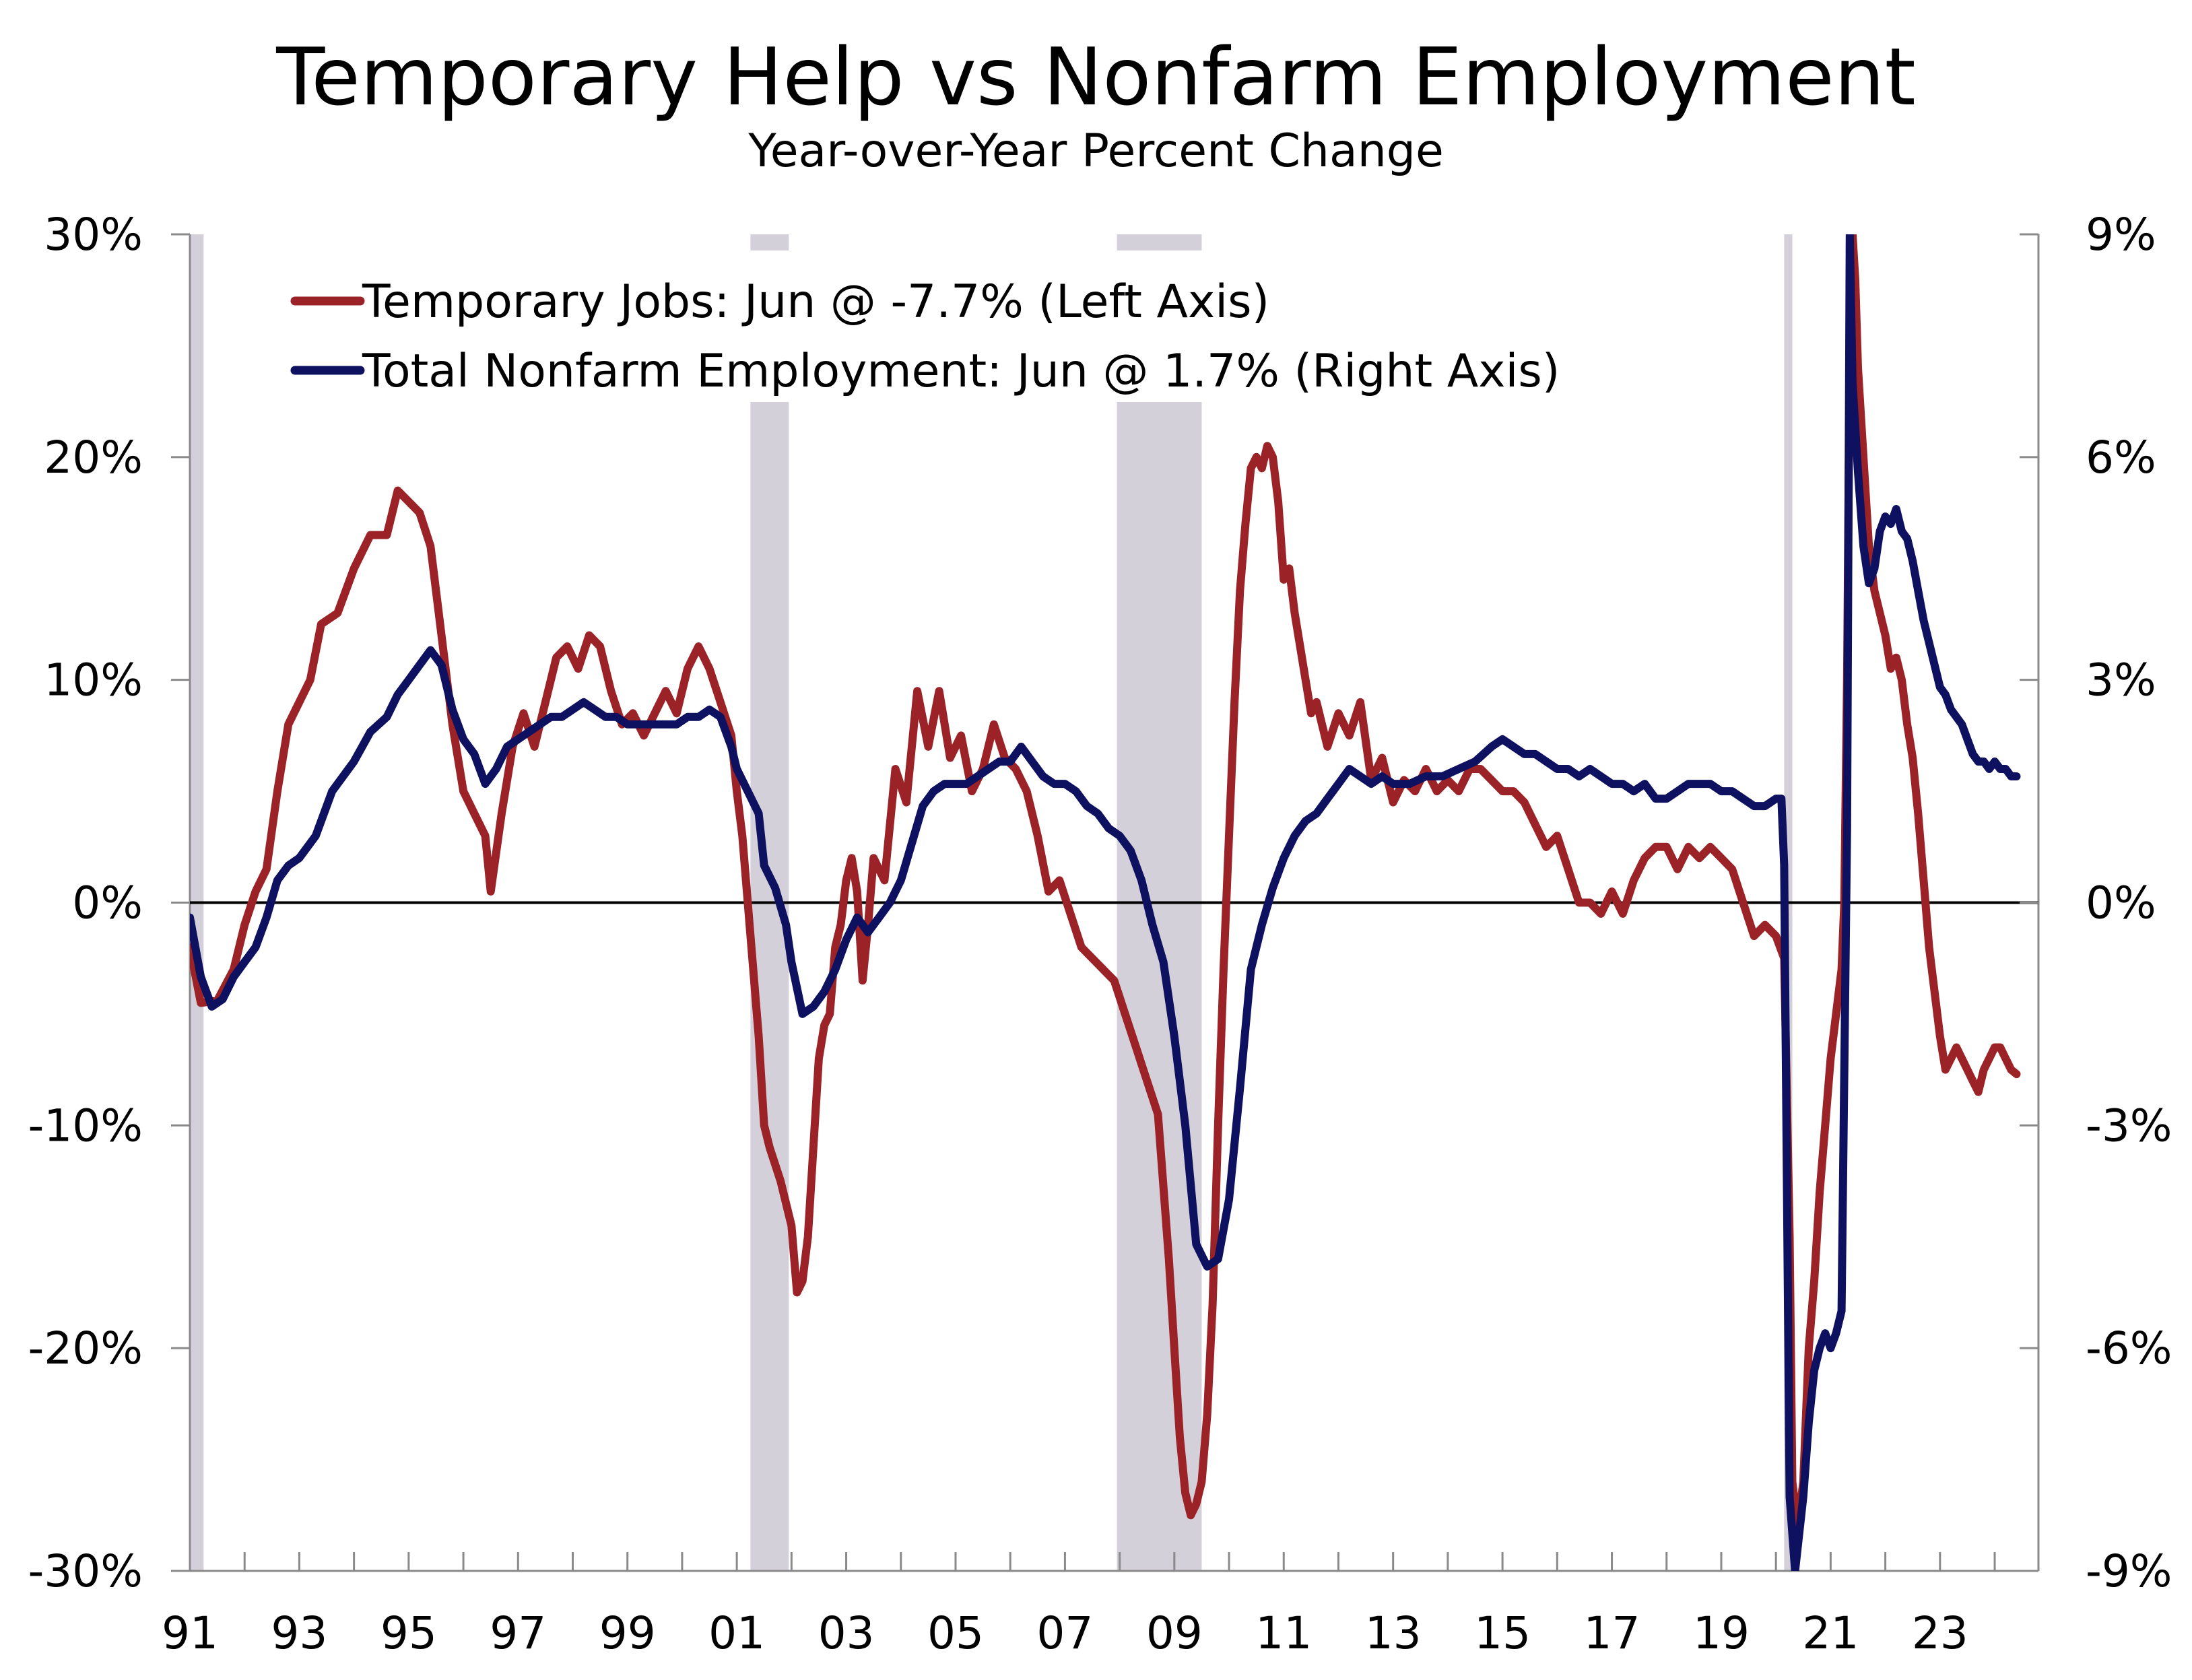  Describe the element at coordinates (85, 1125) in the screenshot. I see `y-left-tick-label: -10%` at that location.